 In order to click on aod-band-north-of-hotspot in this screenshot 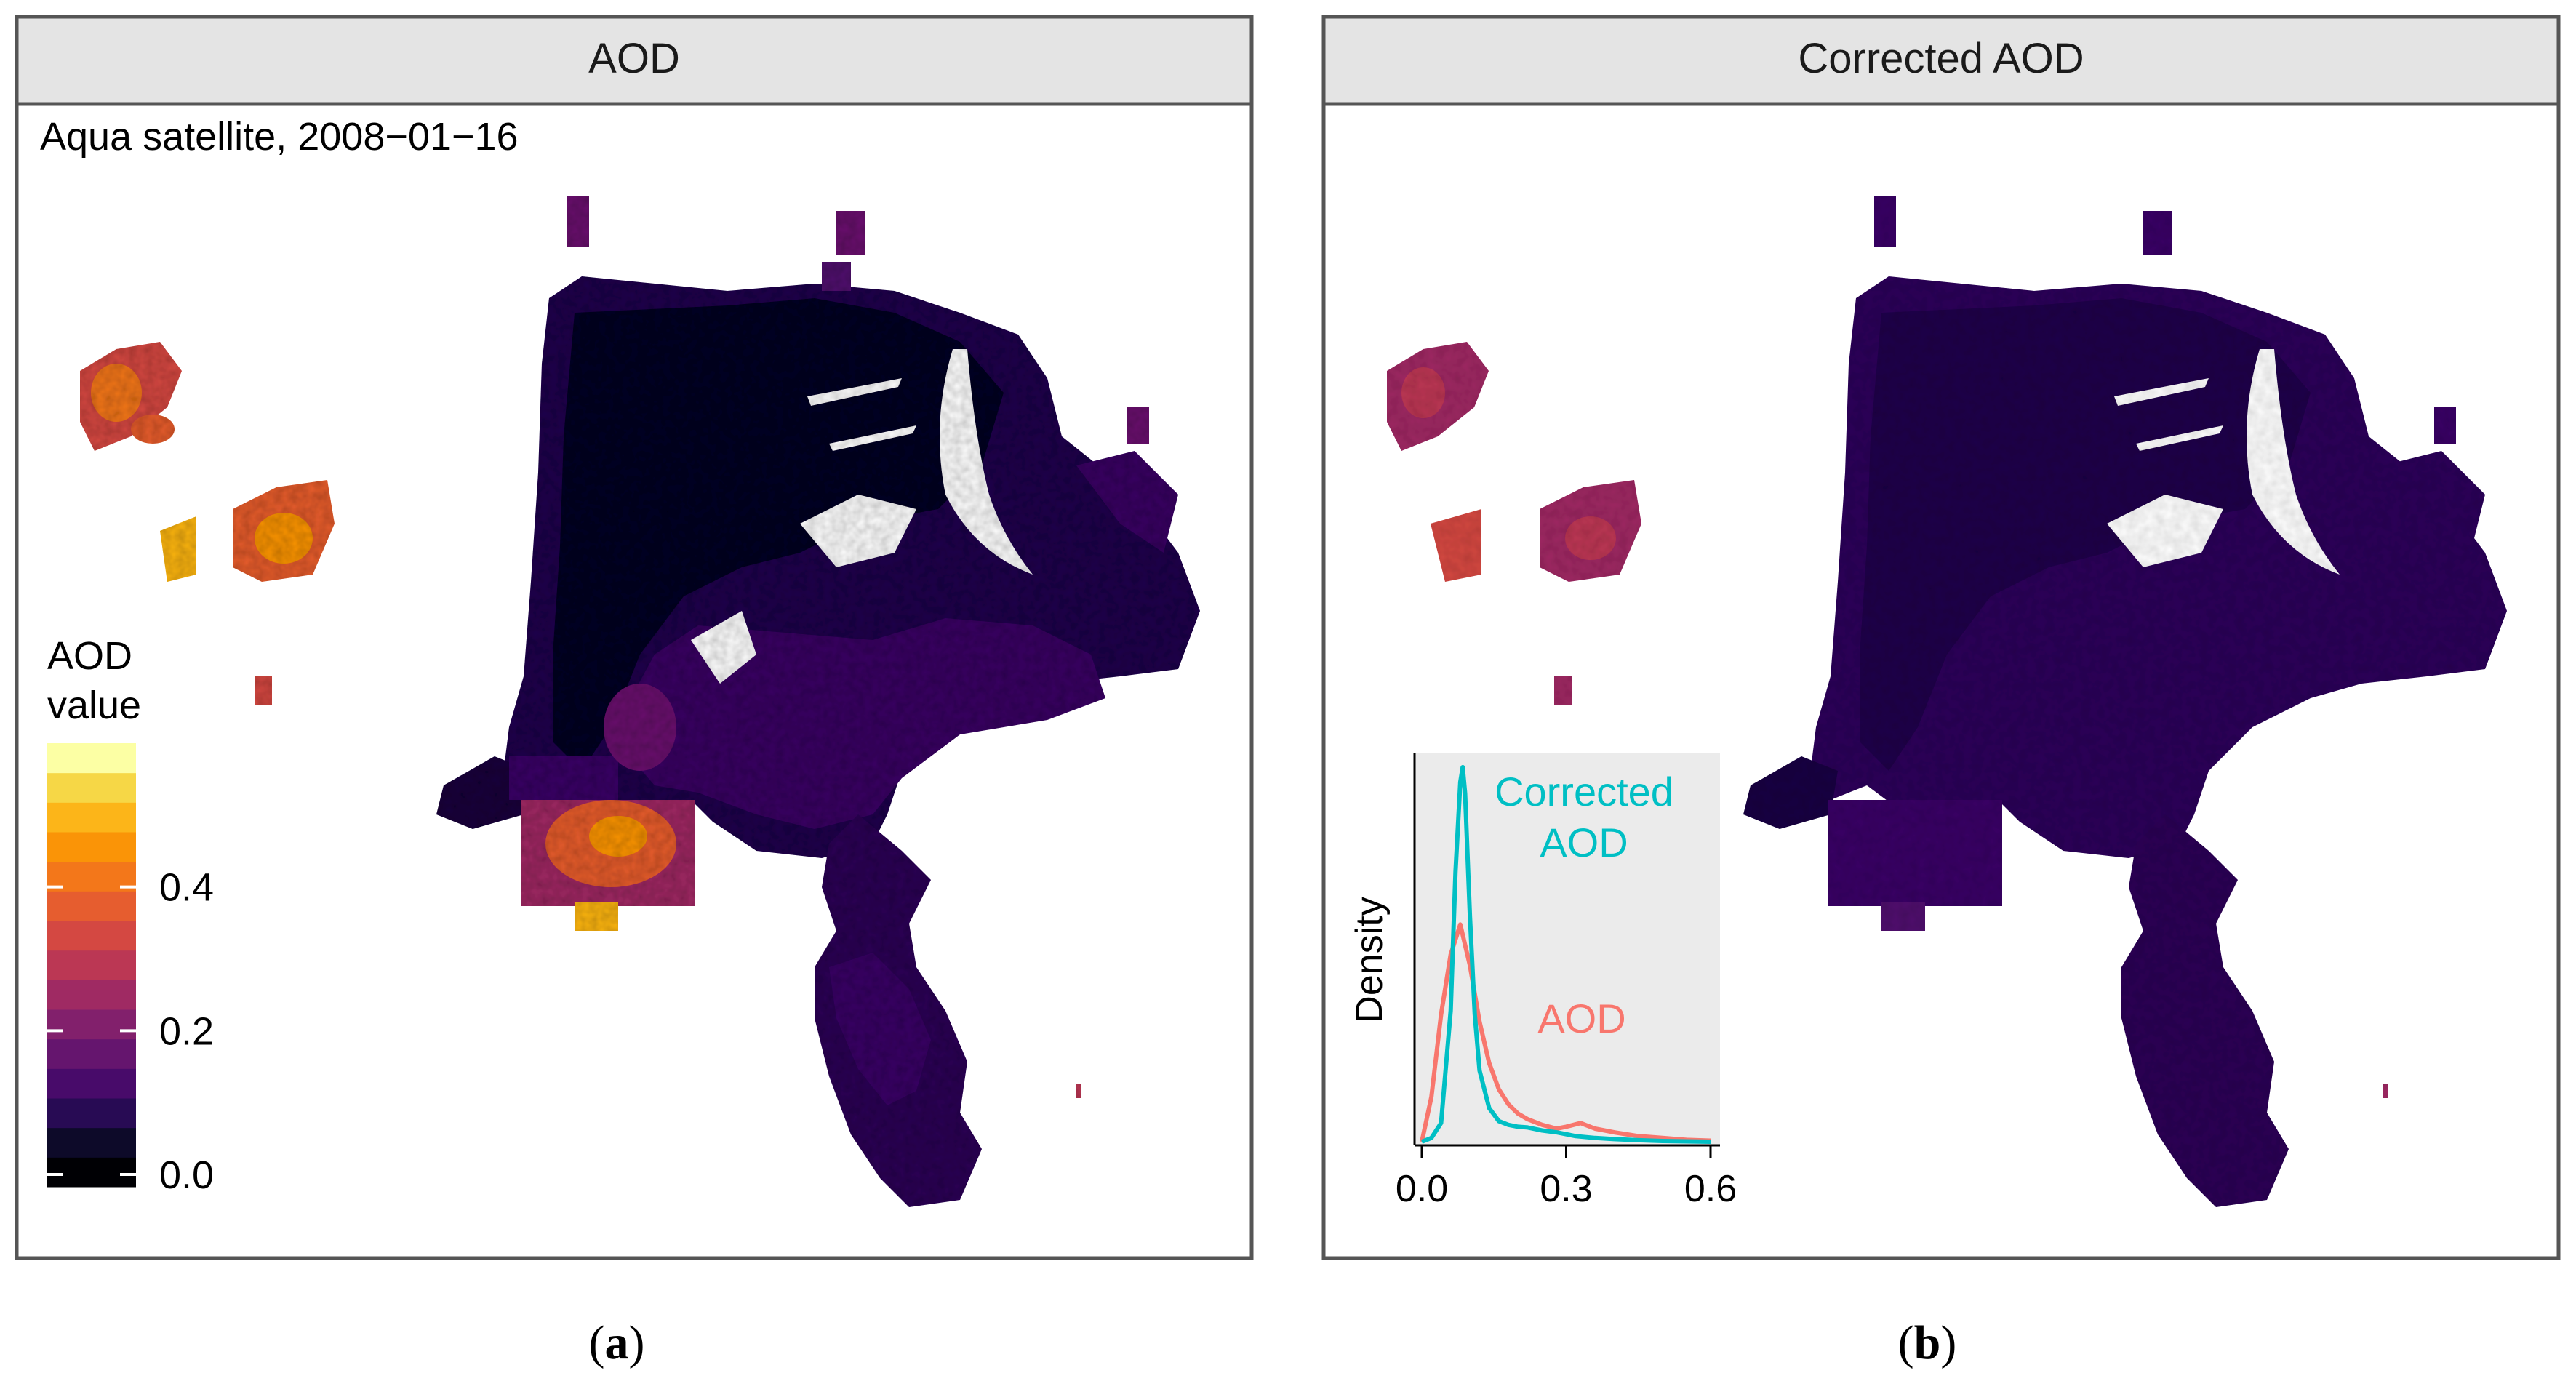, I will do `click(563, 778)`.